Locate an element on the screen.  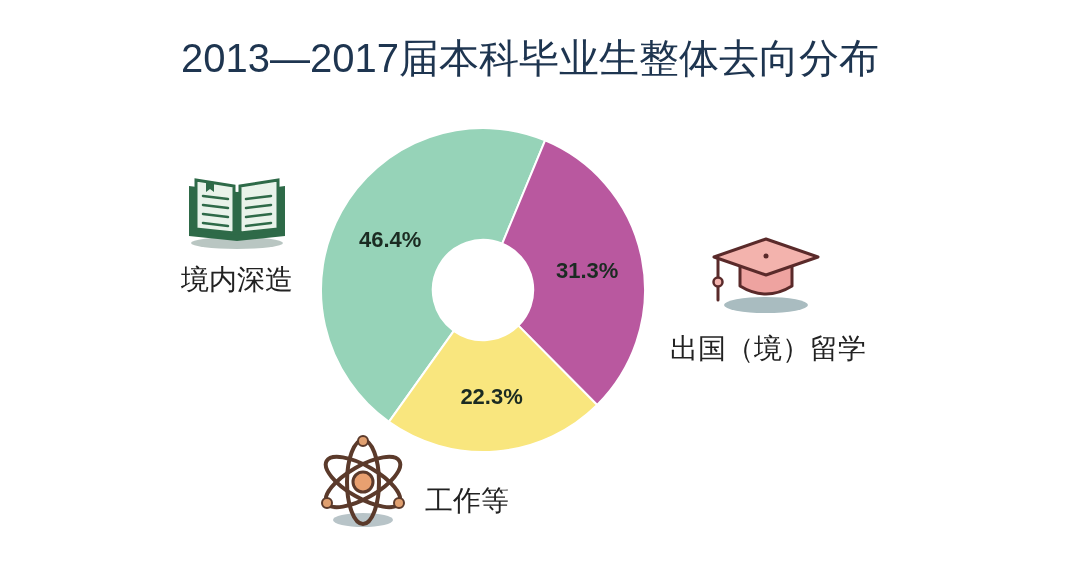
data-label: 22.3% is located at coordinates (491, 396).